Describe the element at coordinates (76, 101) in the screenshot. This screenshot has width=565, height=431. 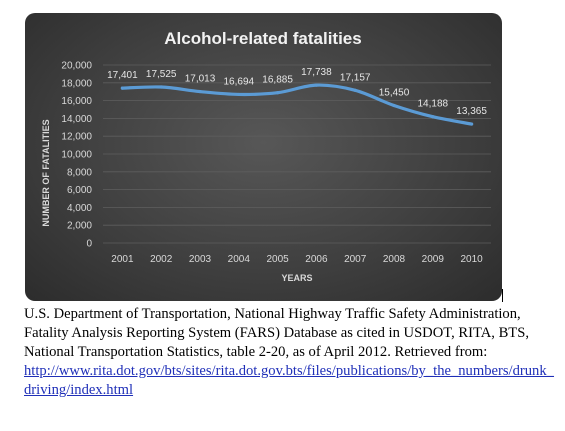
I see `y-tick-label: 16,000` at that location.